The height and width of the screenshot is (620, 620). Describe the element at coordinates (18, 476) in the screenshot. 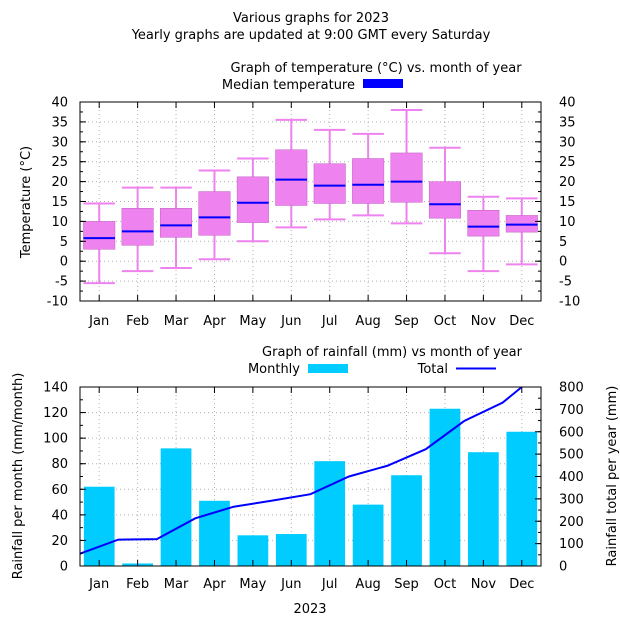

I see `rainfall-y-axis-label: Rainfall per month (mm/month)` at that location.